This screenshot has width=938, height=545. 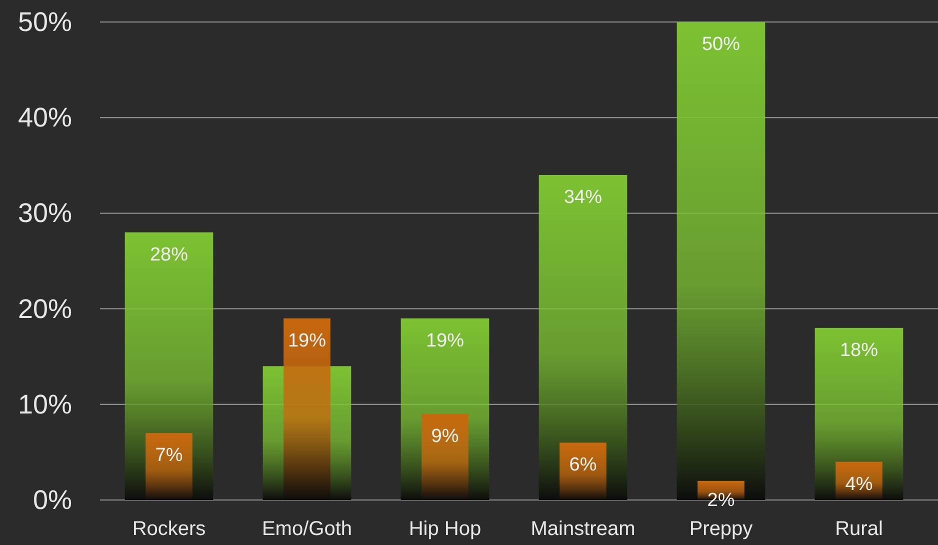 I want to click on y-tick-label: 20%, so click(x=45, y=309).